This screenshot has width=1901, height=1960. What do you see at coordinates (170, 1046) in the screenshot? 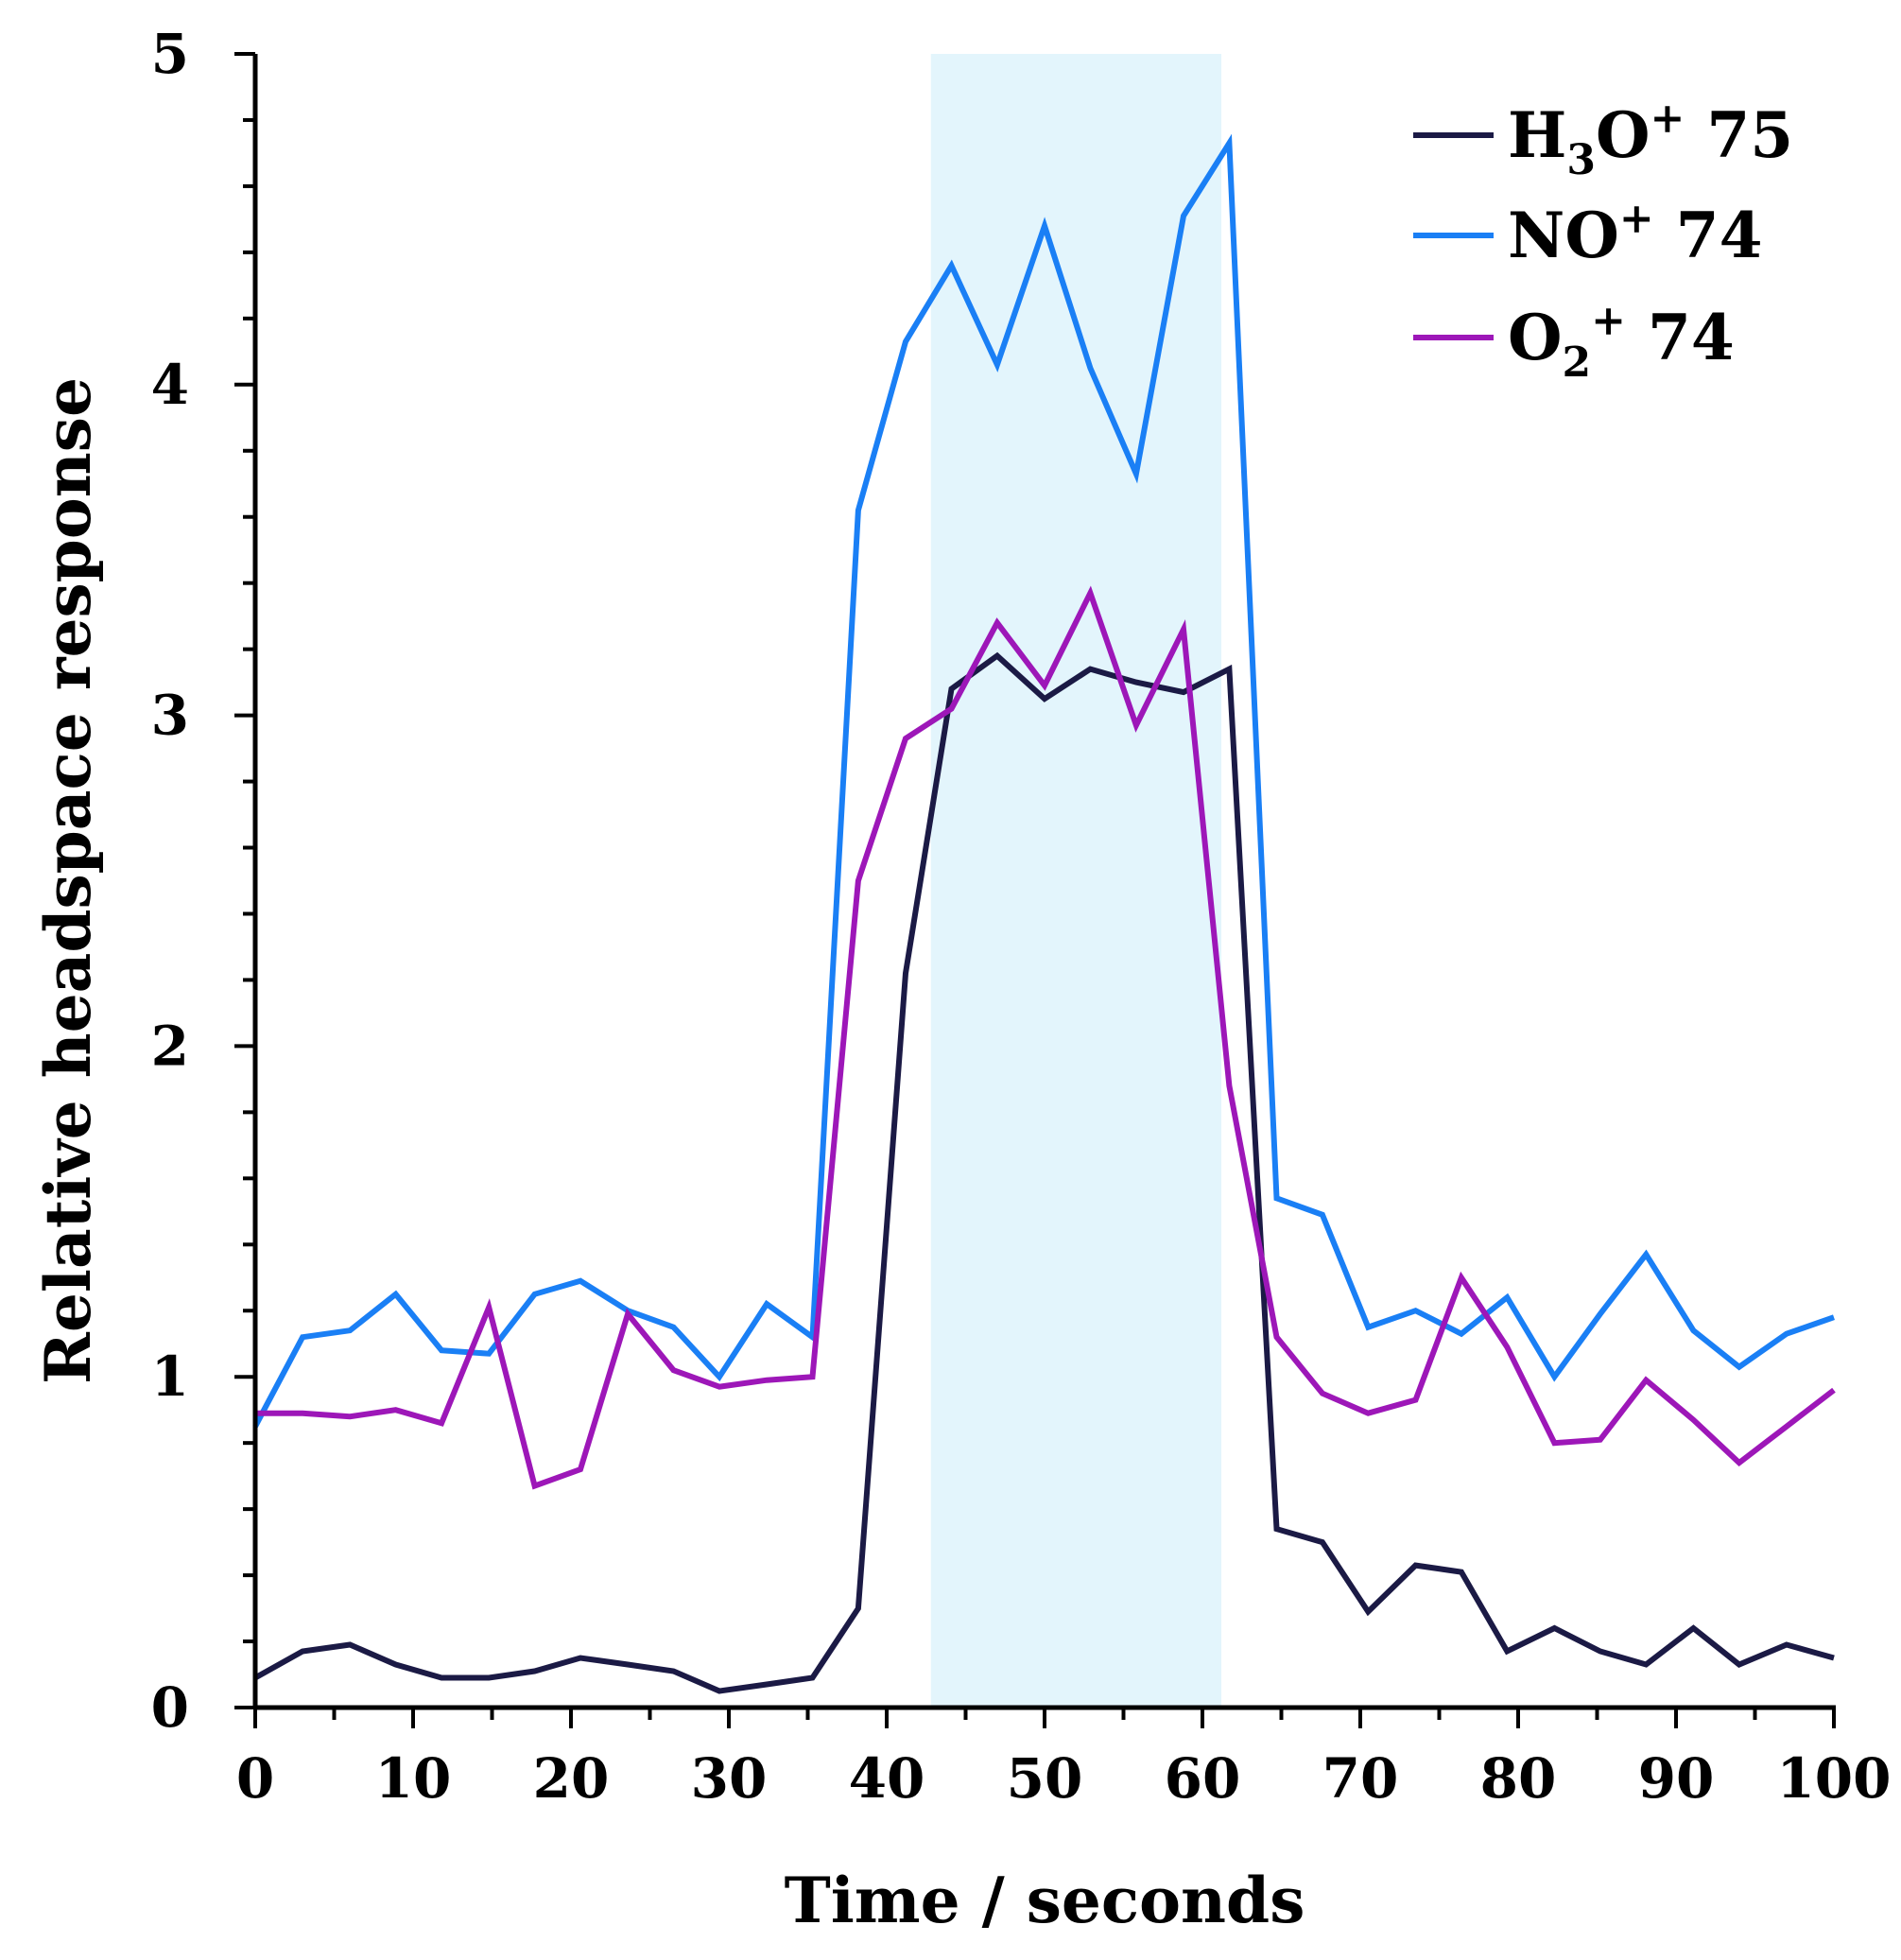
I see `y-tick-label: 2` at bounding box center [170, 1046].